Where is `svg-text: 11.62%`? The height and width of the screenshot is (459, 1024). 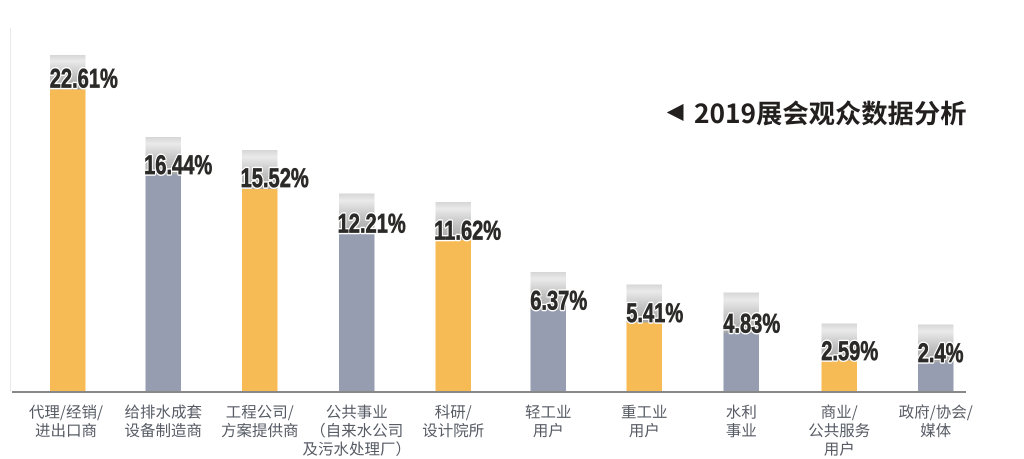
svg-text: 11.62% is located at coordinates (467, 231).